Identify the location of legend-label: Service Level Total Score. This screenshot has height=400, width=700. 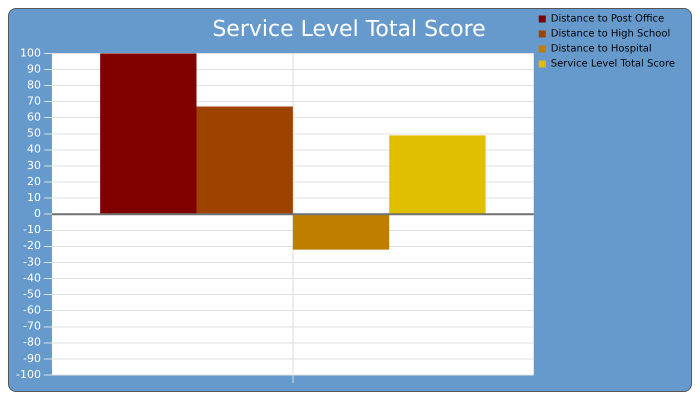
(613, 64).